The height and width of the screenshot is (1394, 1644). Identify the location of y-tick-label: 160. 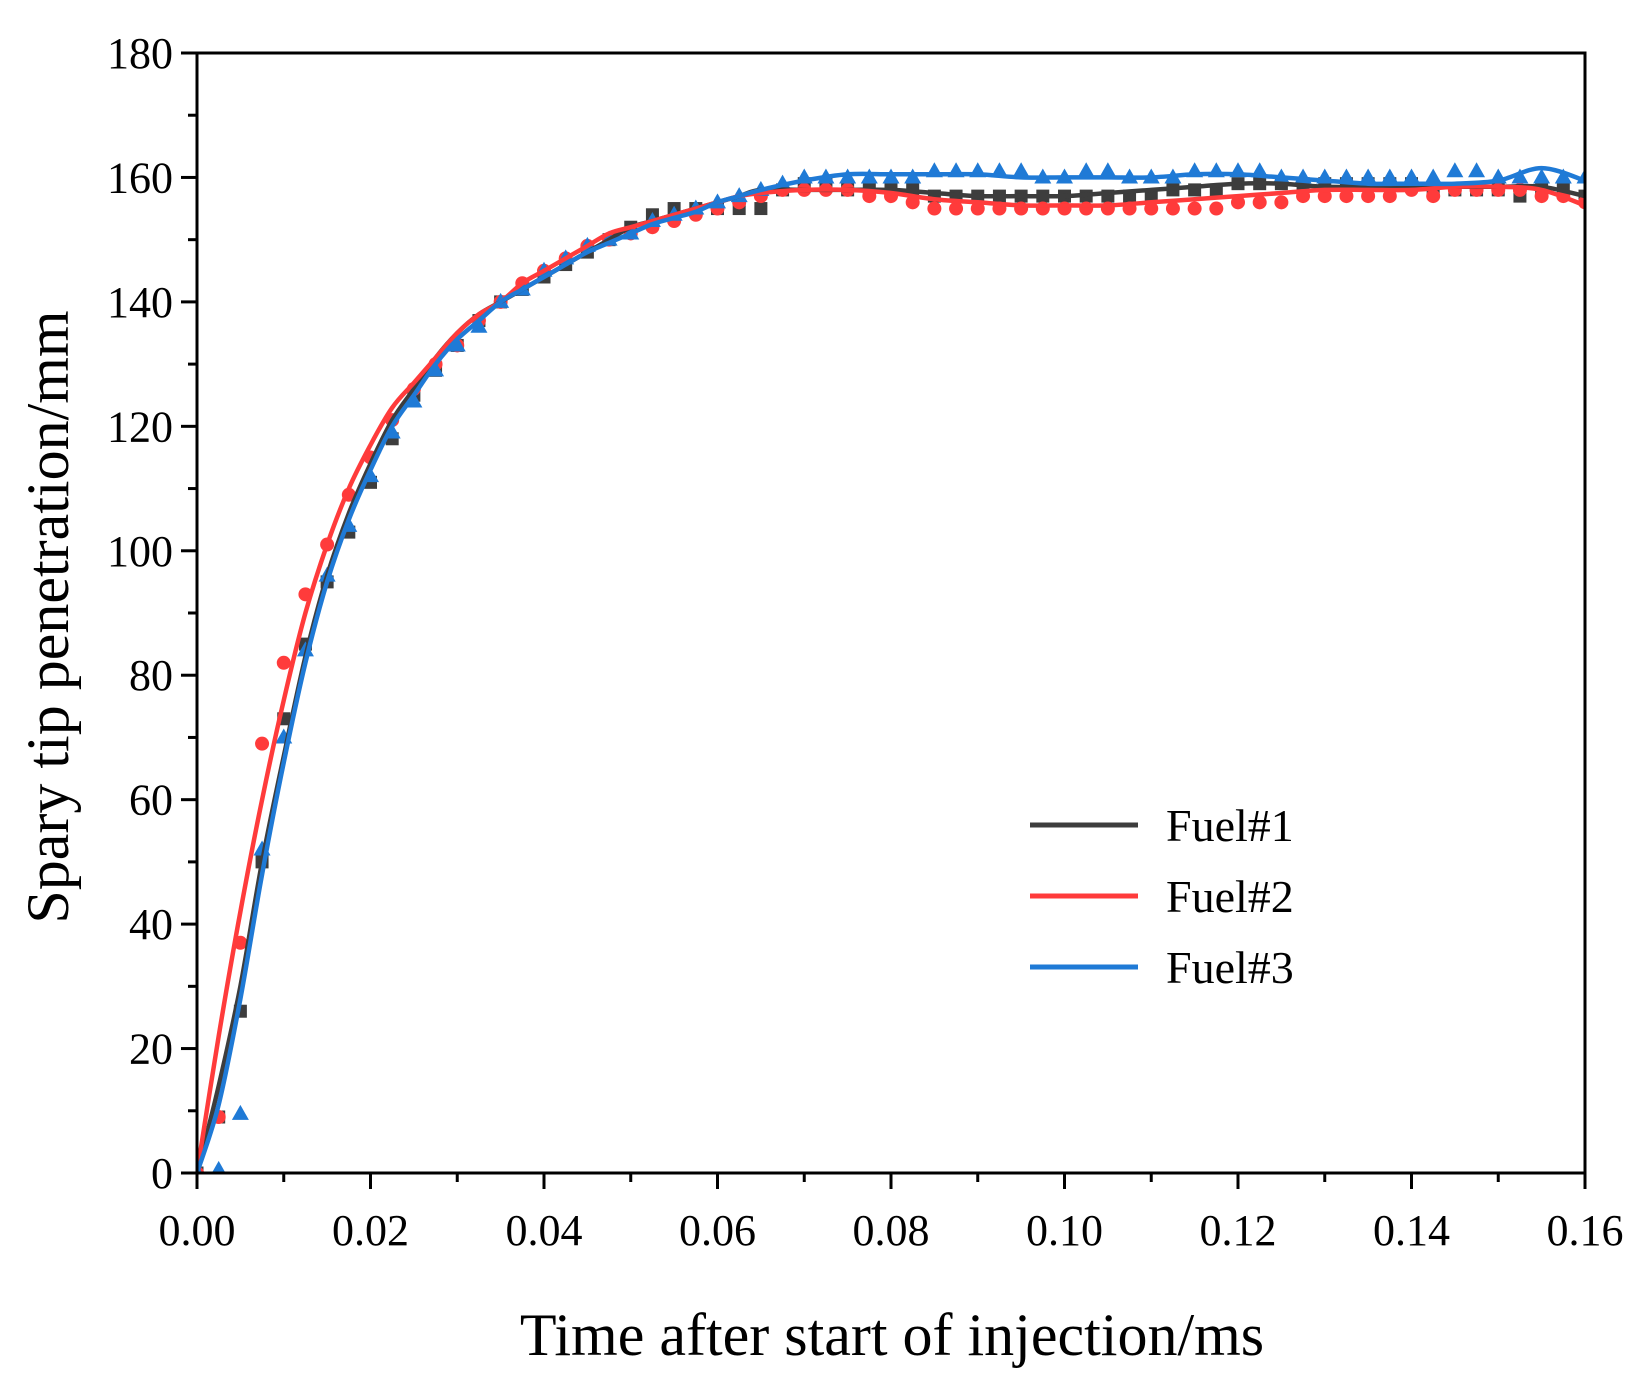
(140, 177).